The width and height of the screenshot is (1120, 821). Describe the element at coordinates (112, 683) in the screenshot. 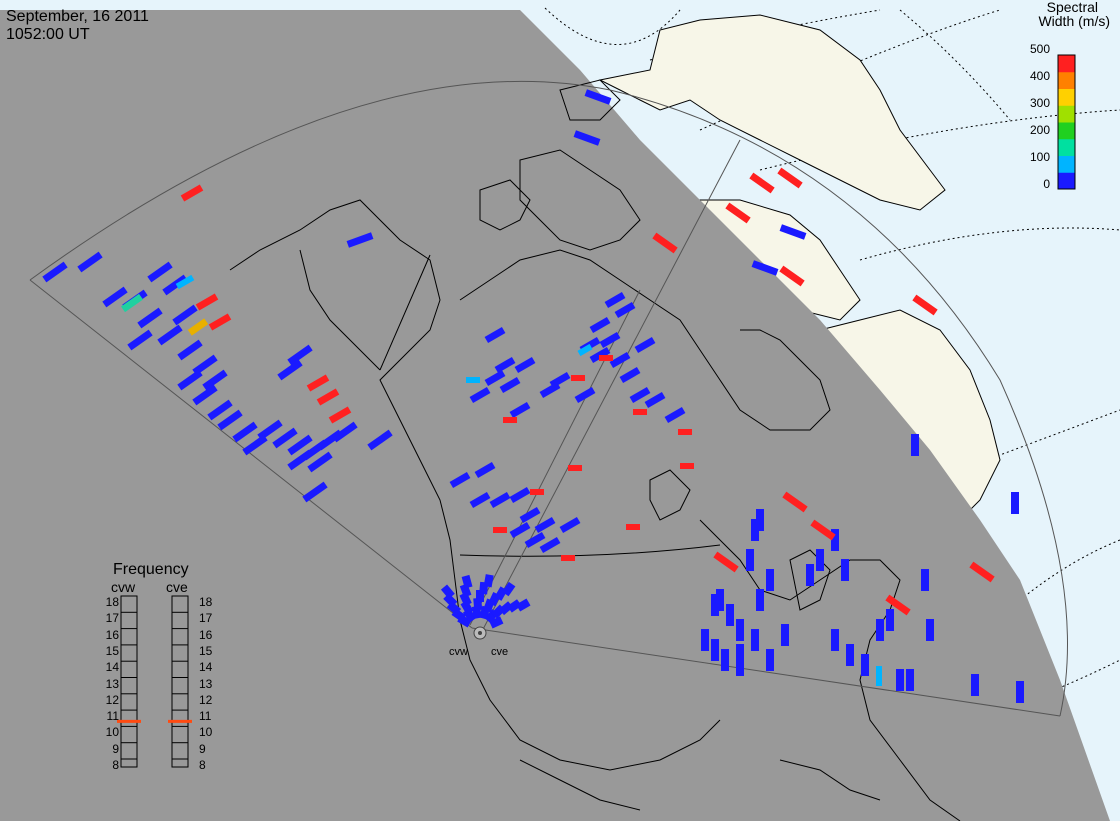

I see `frequency-label-west: 13` at that location.